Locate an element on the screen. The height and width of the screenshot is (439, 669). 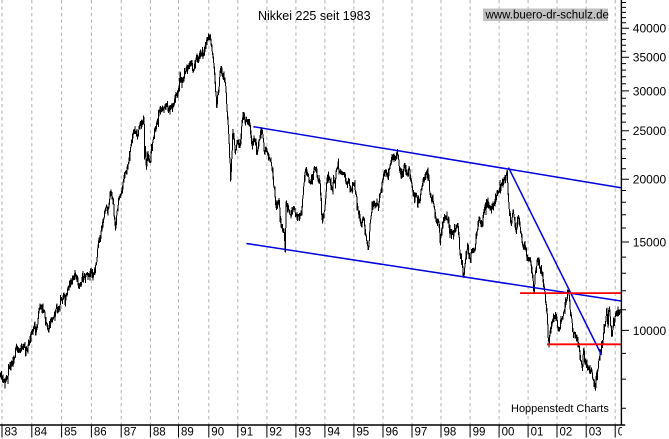
svg-text: 30000 is located at coordinates (650, 91).